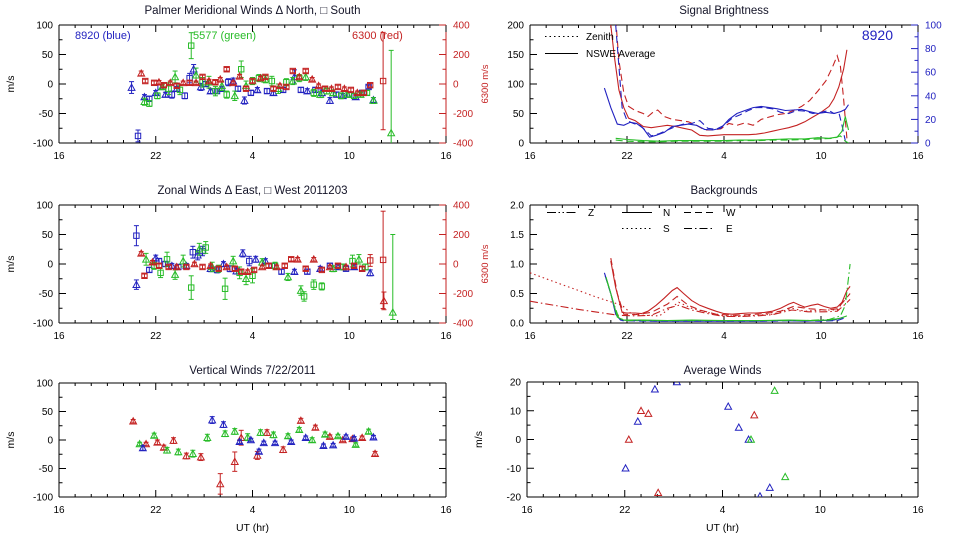 This screenshot has width=960, height=540. What do you see at coordinates (44, 206) in the screenshot?
I see `zonal-y-tick-label: 100` at bounding box center [44, 206].